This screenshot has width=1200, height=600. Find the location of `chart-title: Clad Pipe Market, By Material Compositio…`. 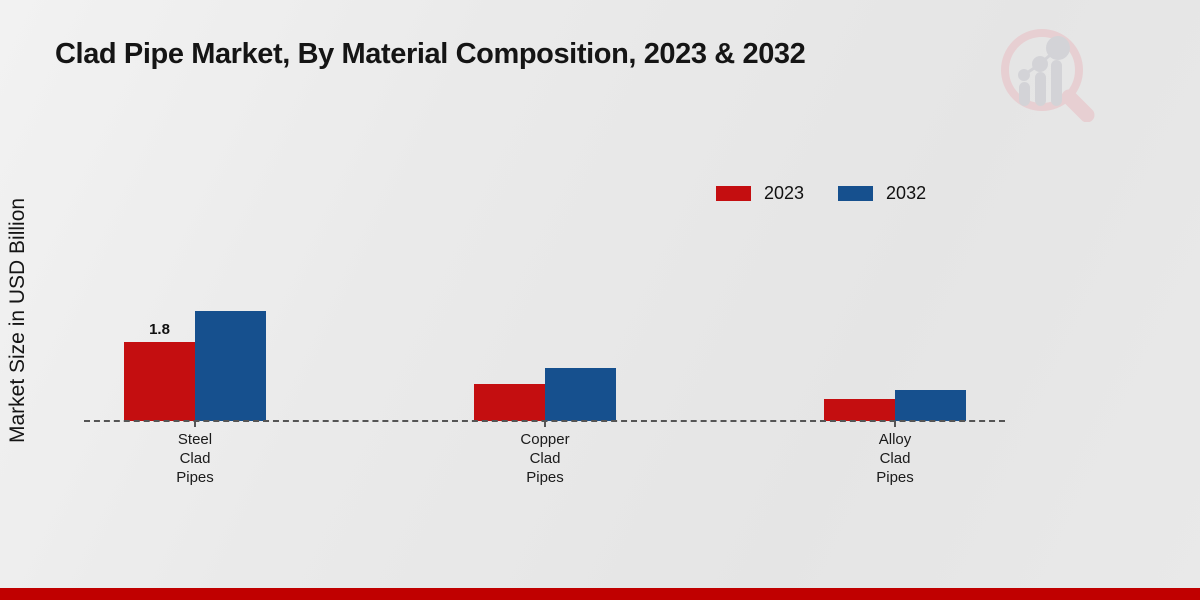

chart-title: Clad Pipe Market, By Material Compositio… is located at coordinates (430, 54).